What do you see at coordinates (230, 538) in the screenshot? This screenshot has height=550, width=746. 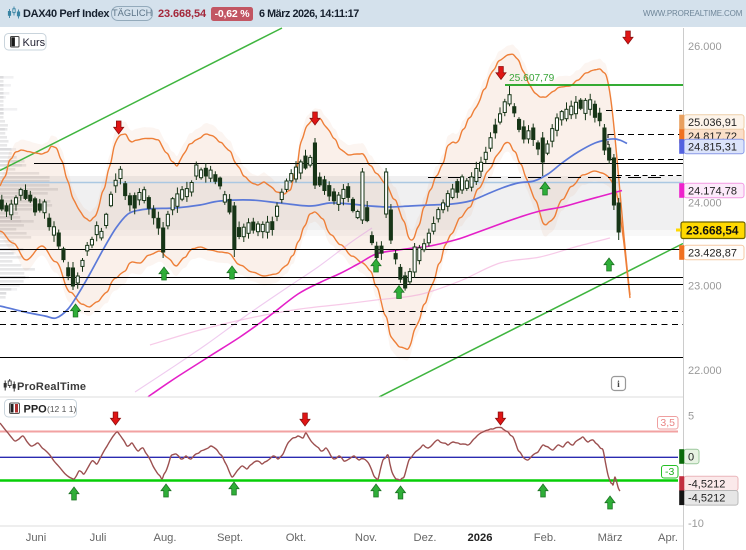 I see `svg-text: Sept.` at bounding box center [230, 538].